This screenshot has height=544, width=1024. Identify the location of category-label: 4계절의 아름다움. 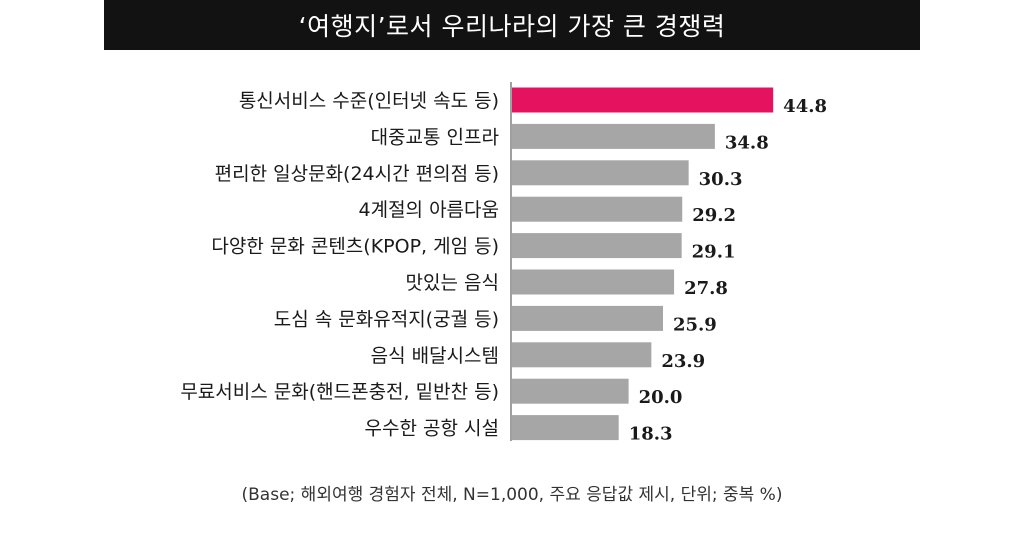
(429, 210).